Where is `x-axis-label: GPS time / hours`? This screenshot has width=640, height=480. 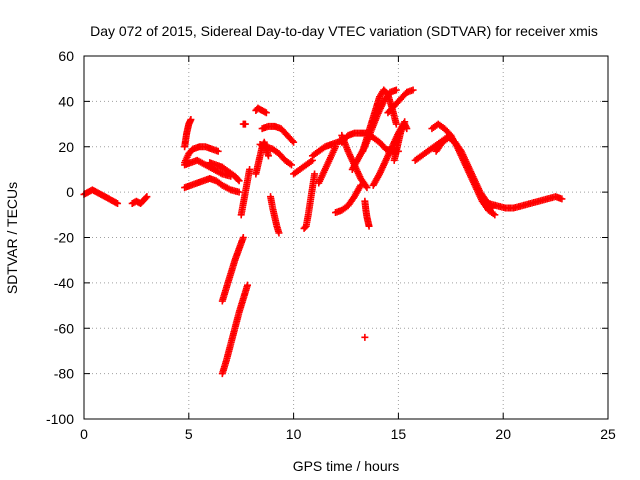 x-axis-label: GPS time / hours is located at coordinates (346, 466).